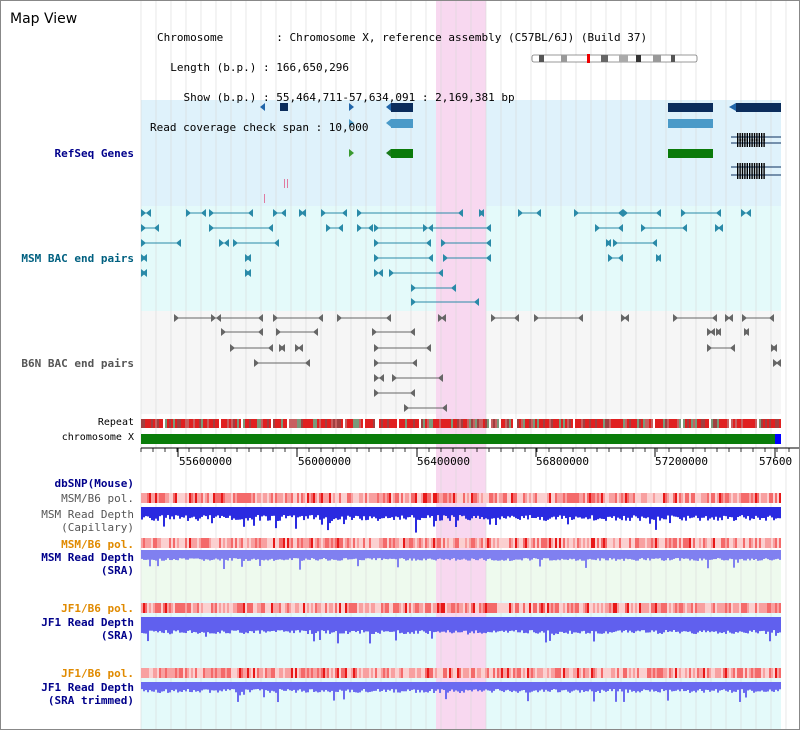 The height and width of the screenshot is (730, 800). I want to click on info-length: Length (b.p.) : 166,650,296, so click(253, 67).